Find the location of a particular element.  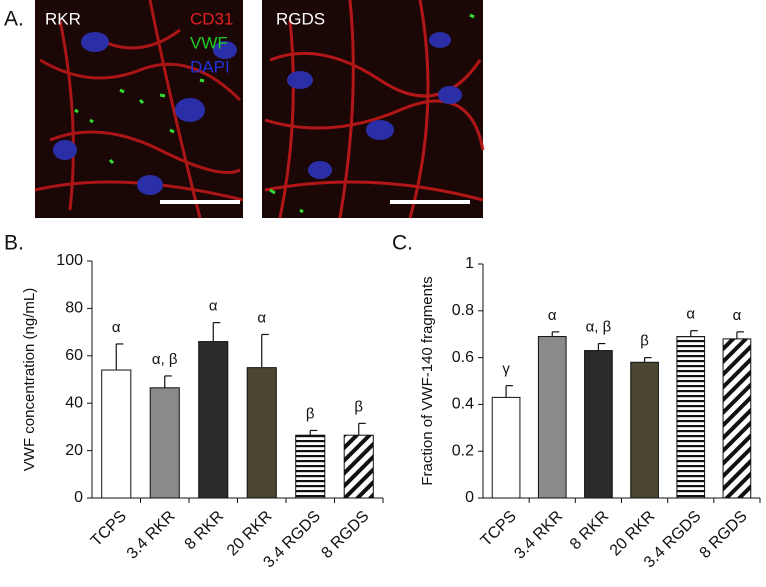

panel-label: B. is located at coordinates (14, 243).